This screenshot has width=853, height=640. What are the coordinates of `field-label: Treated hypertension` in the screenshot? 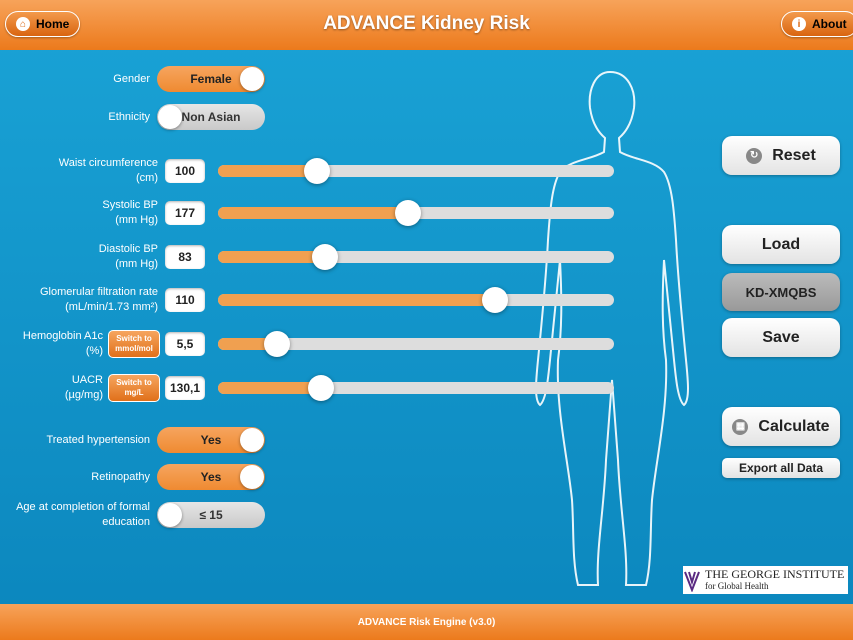 It's located at (98, 440).